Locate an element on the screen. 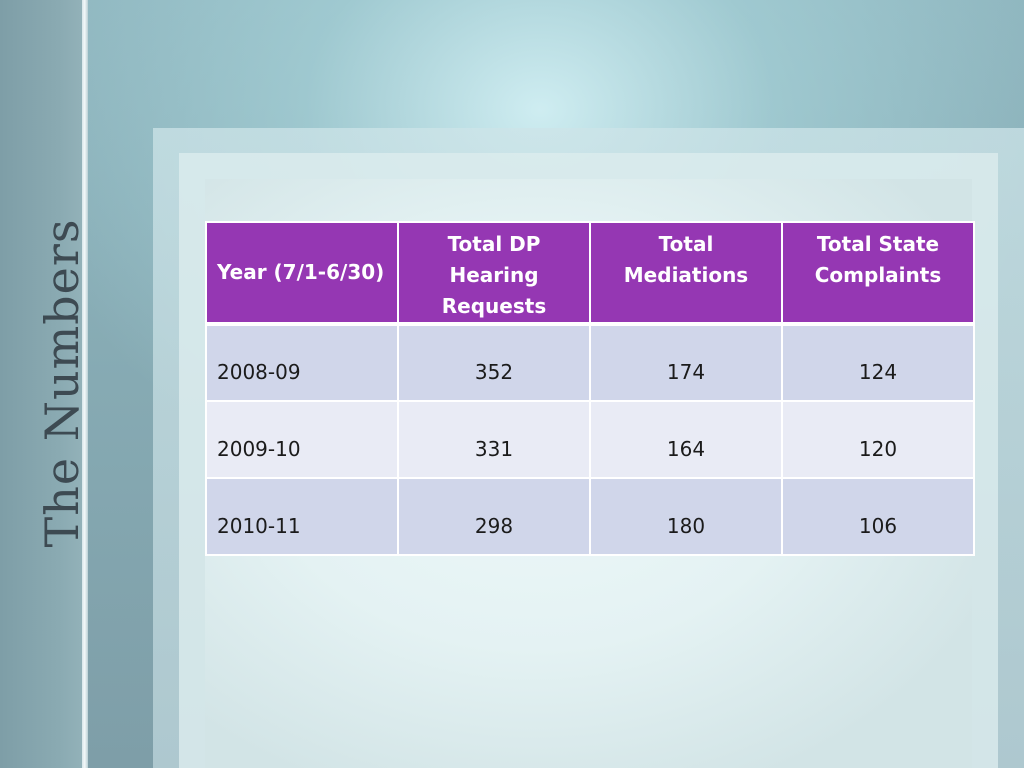 Image resolution: width=1024 pixels, height=768 pixels. left-sidebar-strip is located at coordinates (42, 384).